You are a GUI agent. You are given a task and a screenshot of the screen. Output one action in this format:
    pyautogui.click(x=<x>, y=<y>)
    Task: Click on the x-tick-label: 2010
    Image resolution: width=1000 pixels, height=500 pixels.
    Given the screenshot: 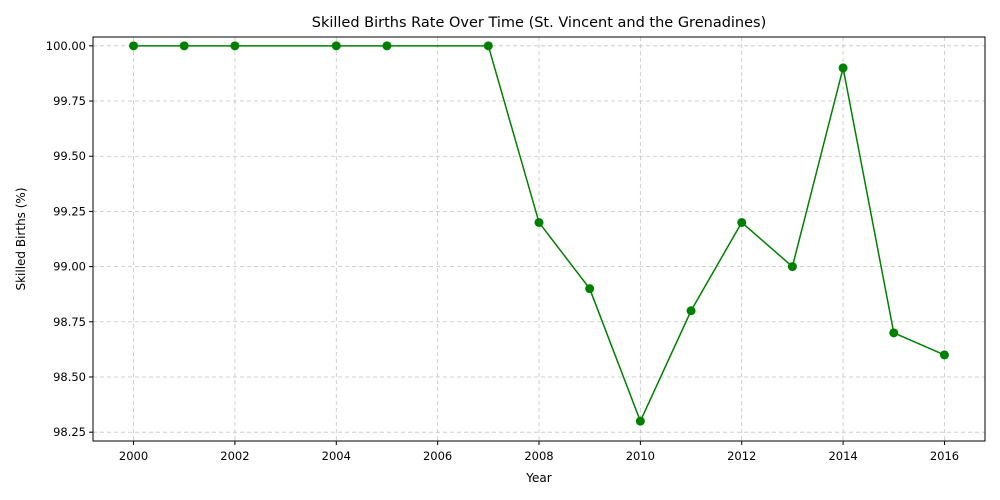 What is the action you would take?
    pyautogui.click(x=640, y=456)
    